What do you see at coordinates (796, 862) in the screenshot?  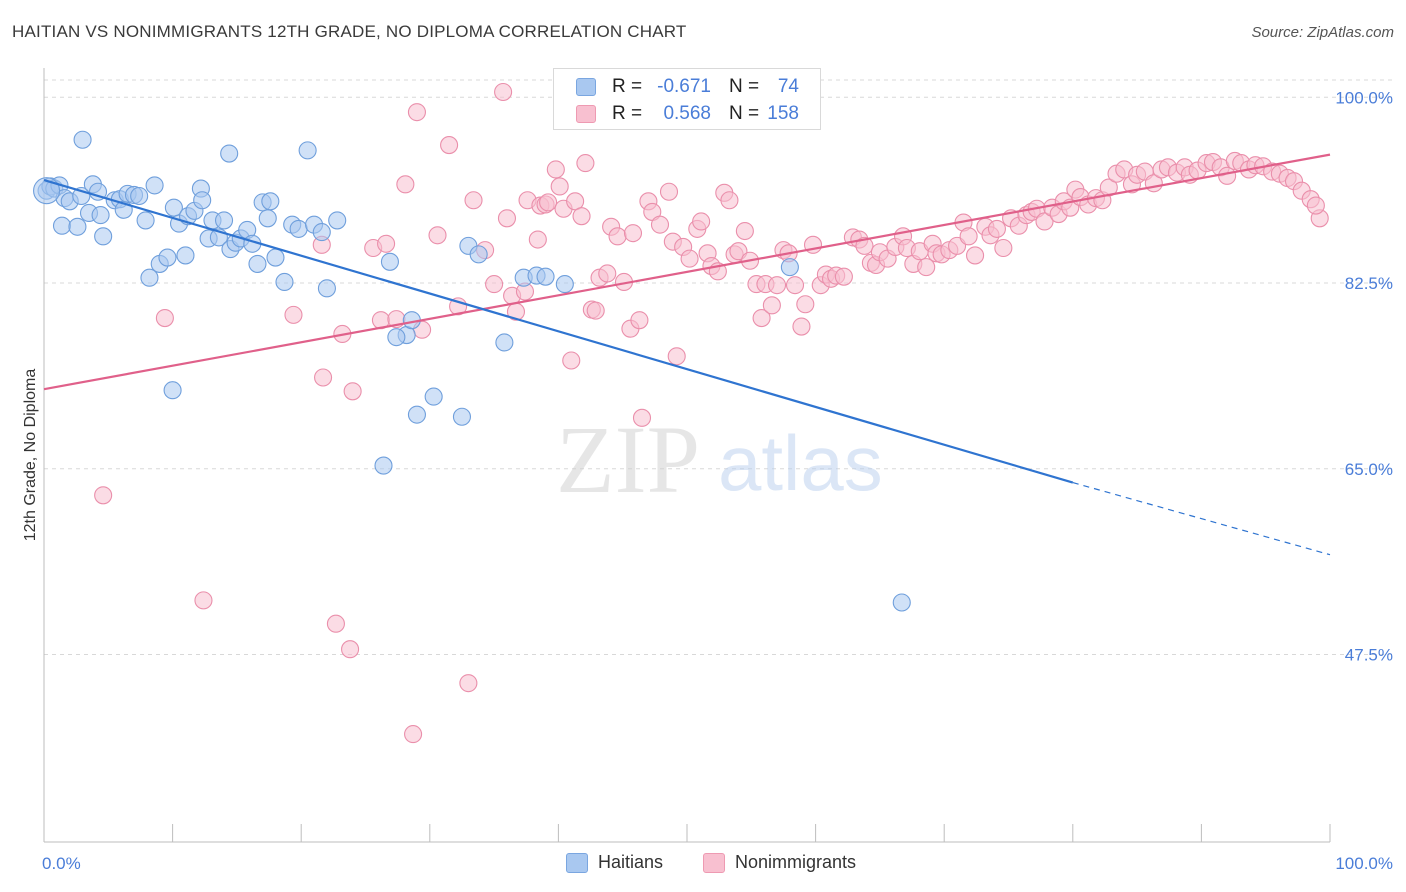 I see `legend-label: Nonimmigrants` at bounding box center [796, 862].